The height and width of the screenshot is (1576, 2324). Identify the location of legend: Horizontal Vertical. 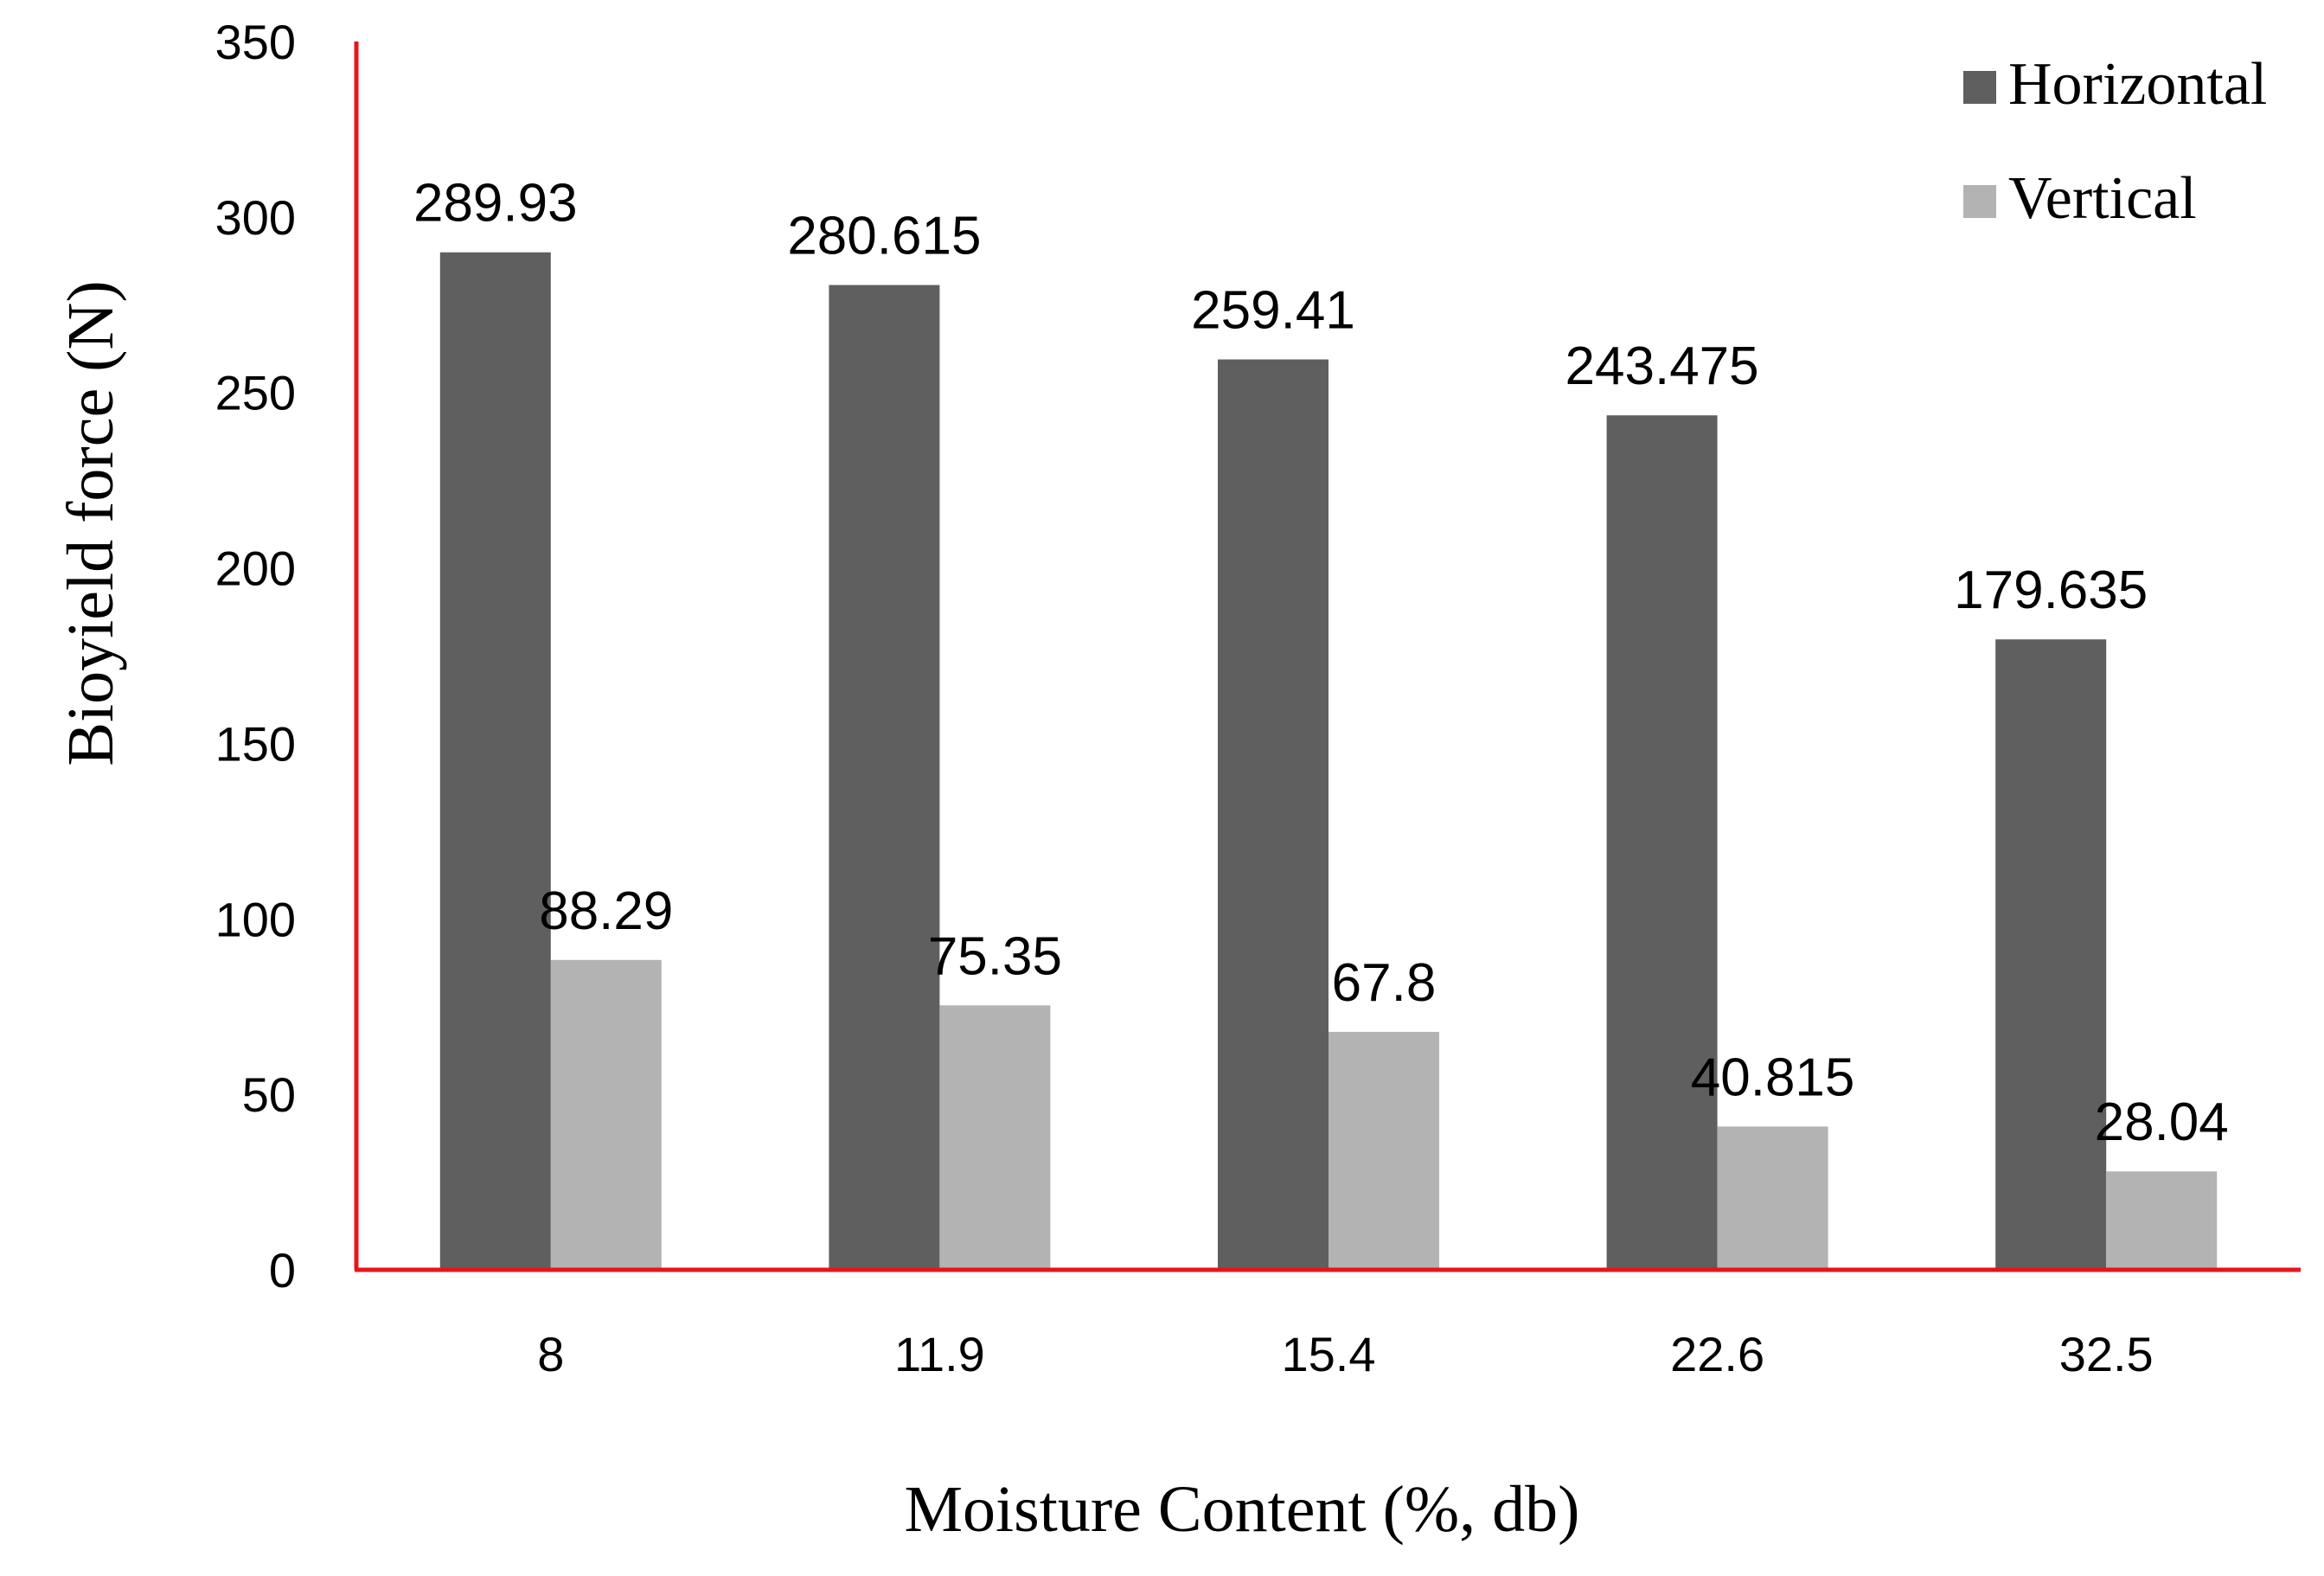
(2115, 141).